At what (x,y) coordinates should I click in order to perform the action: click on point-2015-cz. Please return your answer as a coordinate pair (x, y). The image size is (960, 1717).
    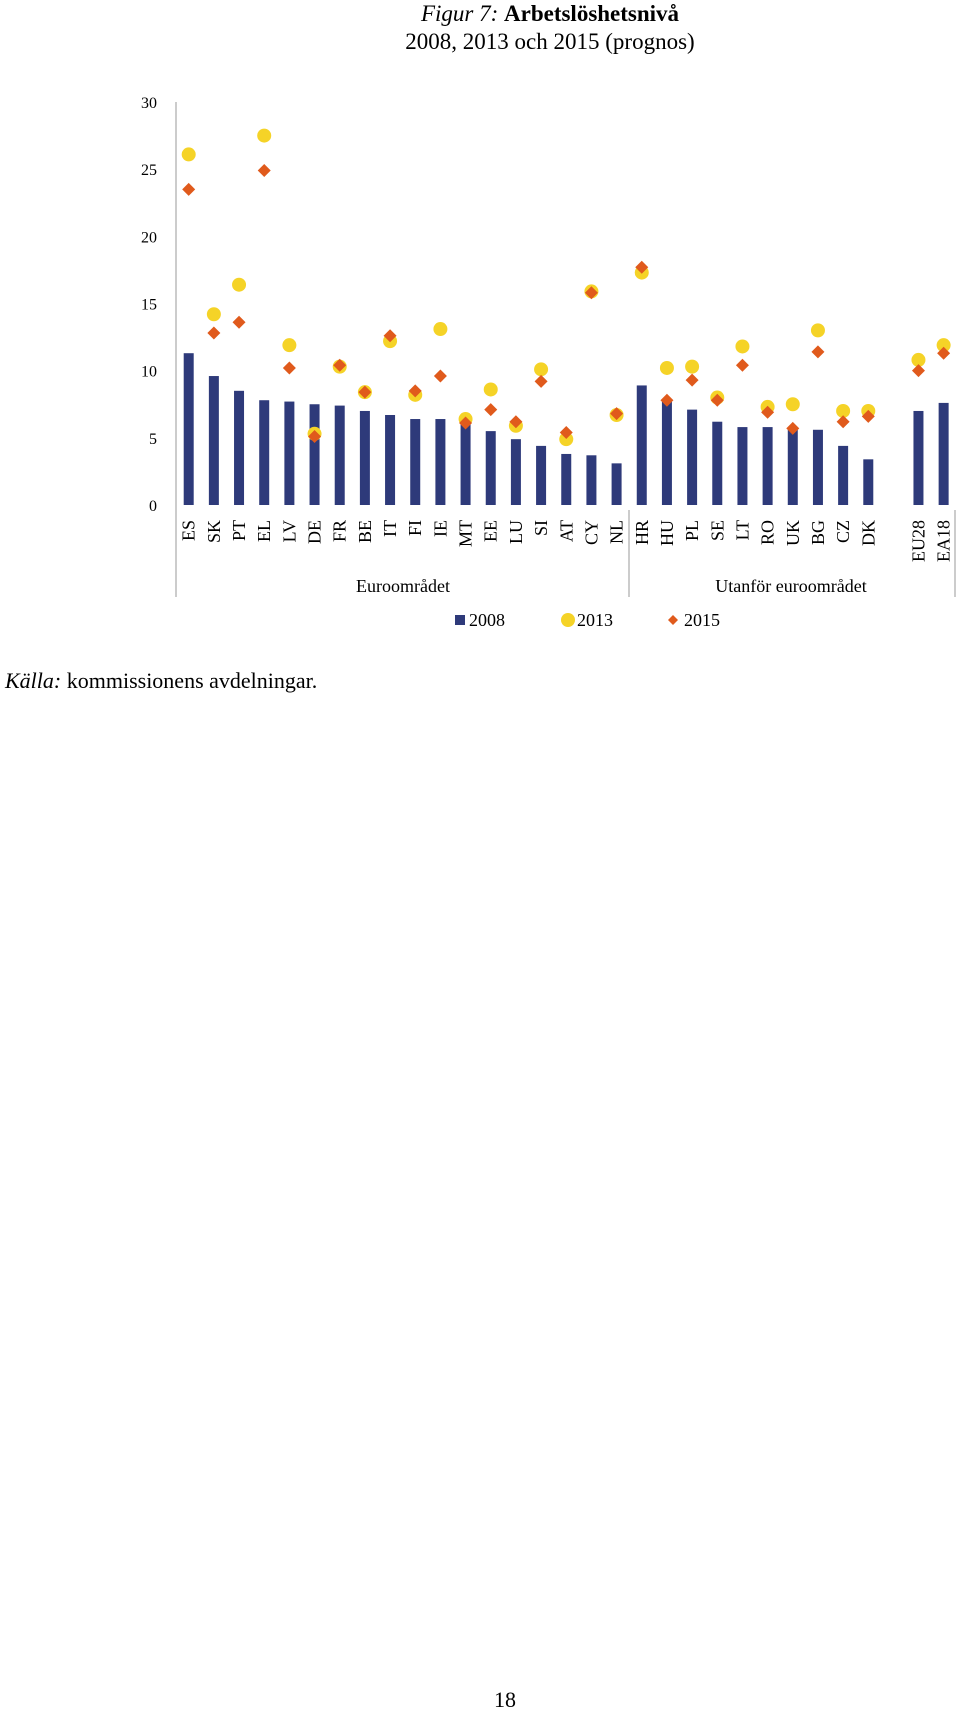
    Looking at the image, I should click on (843, 422).